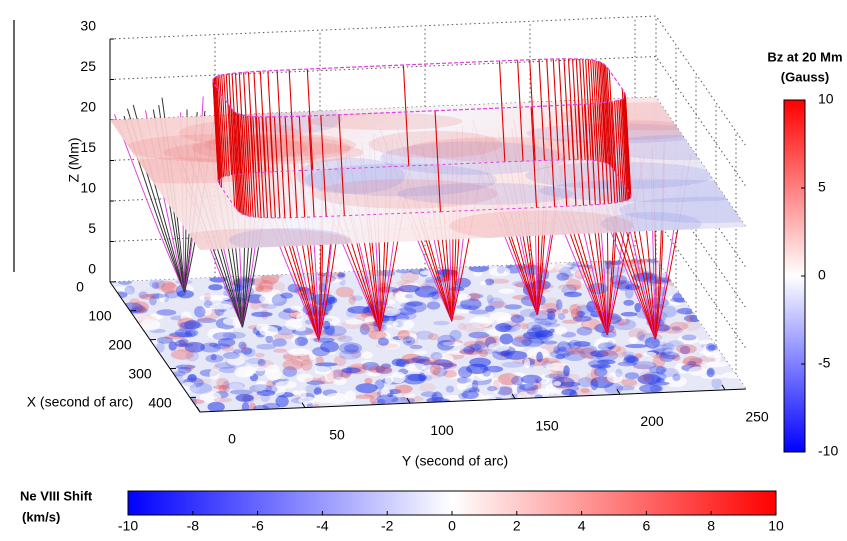 Image resolution: width=847 pixels, height=541 pixels. What do you see at coordinates (547, 425) in the screenshot?
I see `y-tick-label: 150` at bounding box center [547, 425].